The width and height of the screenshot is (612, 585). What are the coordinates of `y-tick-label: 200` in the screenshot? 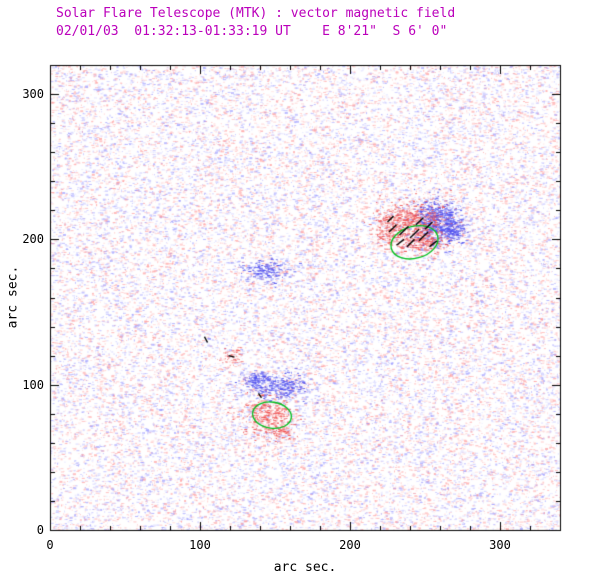 It's located at (33, 239).